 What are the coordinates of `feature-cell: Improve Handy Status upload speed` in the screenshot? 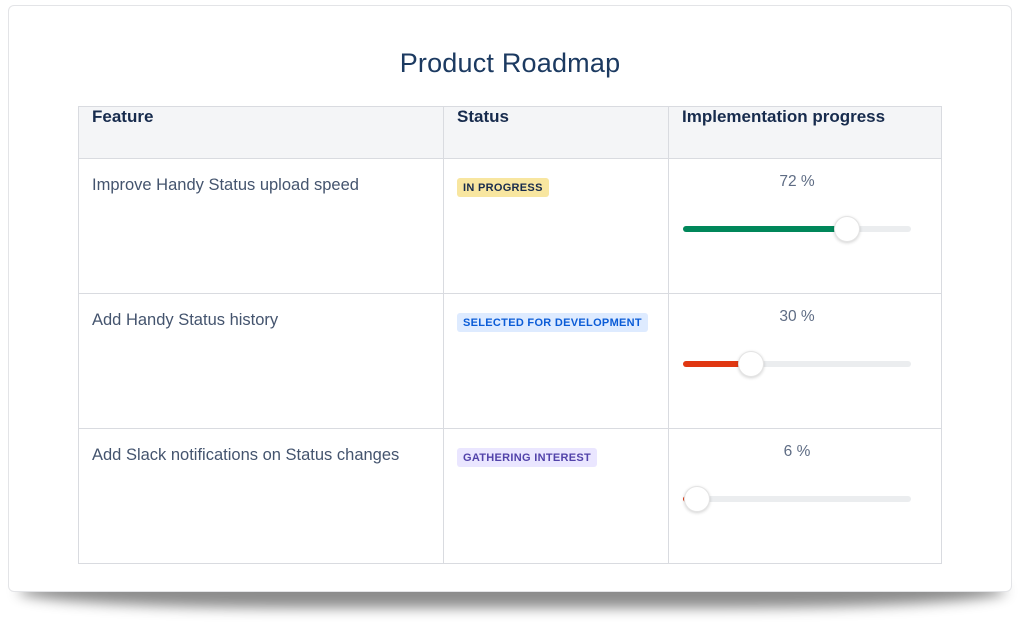 It's located at (261, 226).